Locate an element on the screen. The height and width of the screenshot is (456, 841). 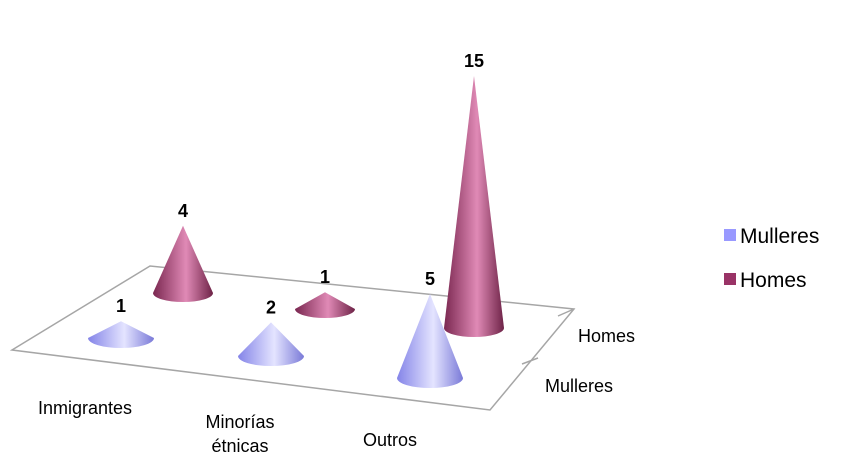
depth-axis: Homes Mulleres is located at coordinates (590, 361).